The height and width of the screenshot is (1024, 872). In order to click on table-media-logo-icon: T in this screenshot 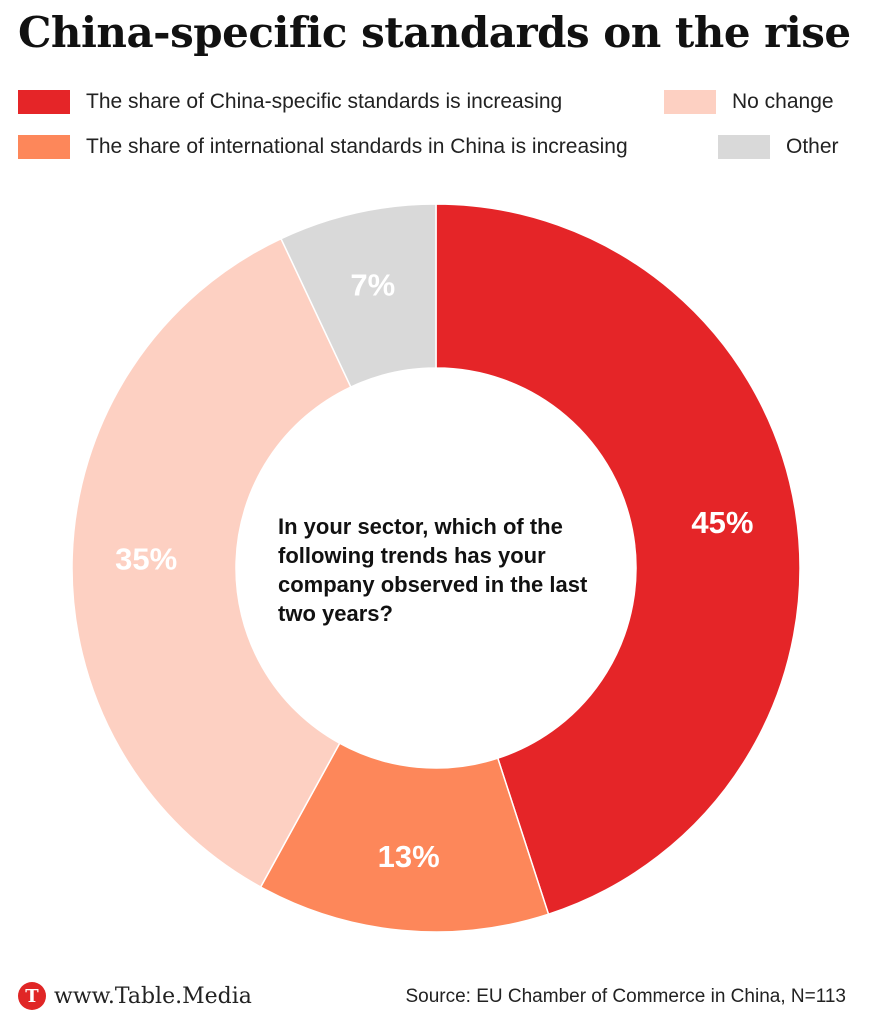, I will do `click(32, 996)`.